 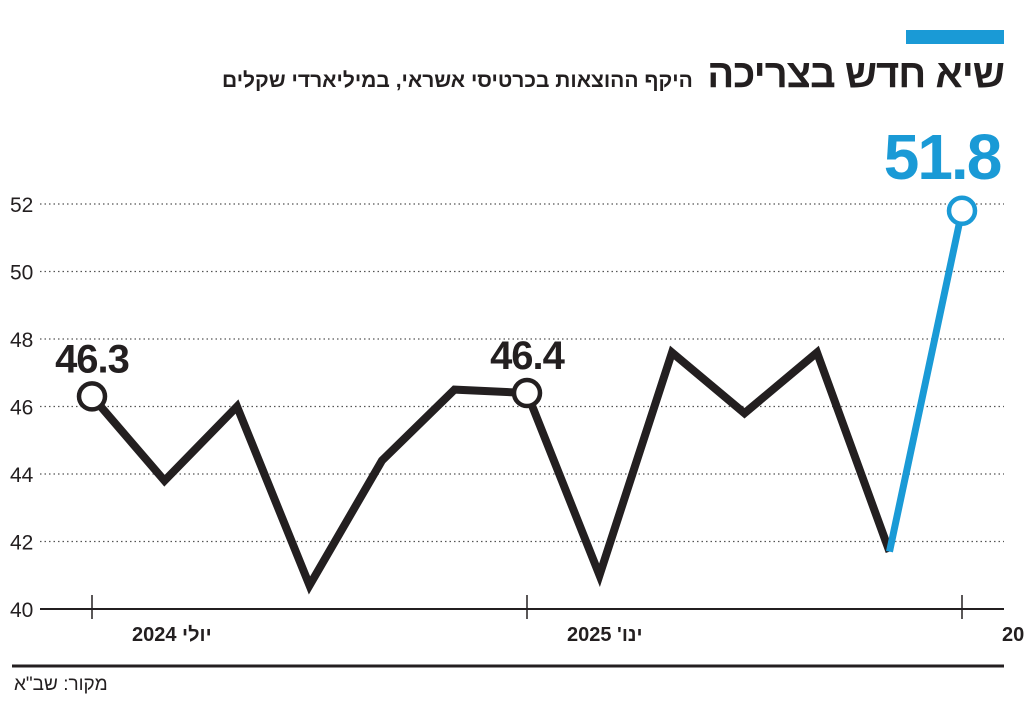 What do you see at coordinates (528, 356) in the screenshot?
I see `data-label: 46.4` at bounding box center [528, 356].